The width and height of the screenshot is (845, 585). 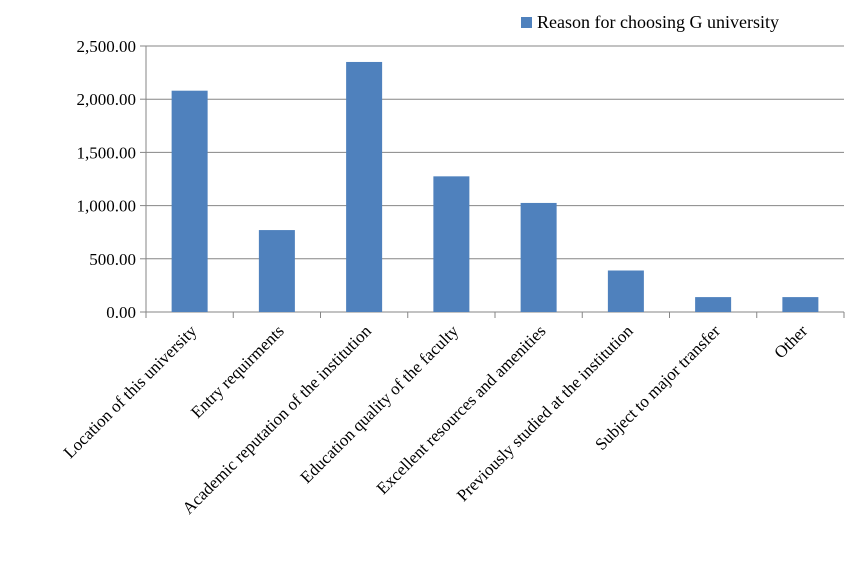 What do you see at coordinates (107, 99) in the screenshot?
I see `y-tick-label: 2,000.00` at bounding box center [107, 99].